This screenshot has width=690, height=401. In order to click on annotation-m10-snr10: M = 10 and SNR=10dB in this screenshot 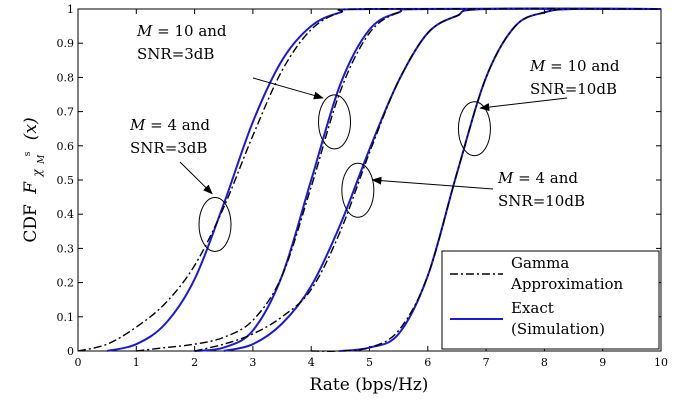, I will do `click(538, 107)`.